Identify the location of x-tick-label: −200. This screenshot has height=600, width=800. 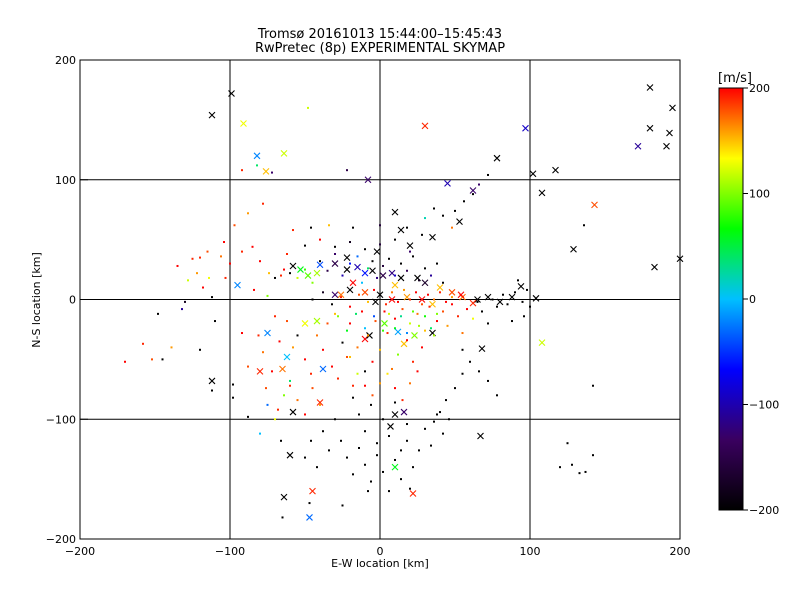
(80, 551).